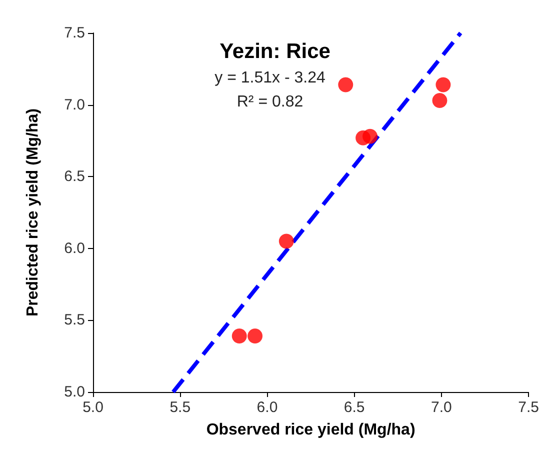 This screenshot has width=550, height=462. What do you see at coordinates (275, 51) in the screenshot?
I see `chart-title: Yezin: Rice` at bounding box center [275, 51].